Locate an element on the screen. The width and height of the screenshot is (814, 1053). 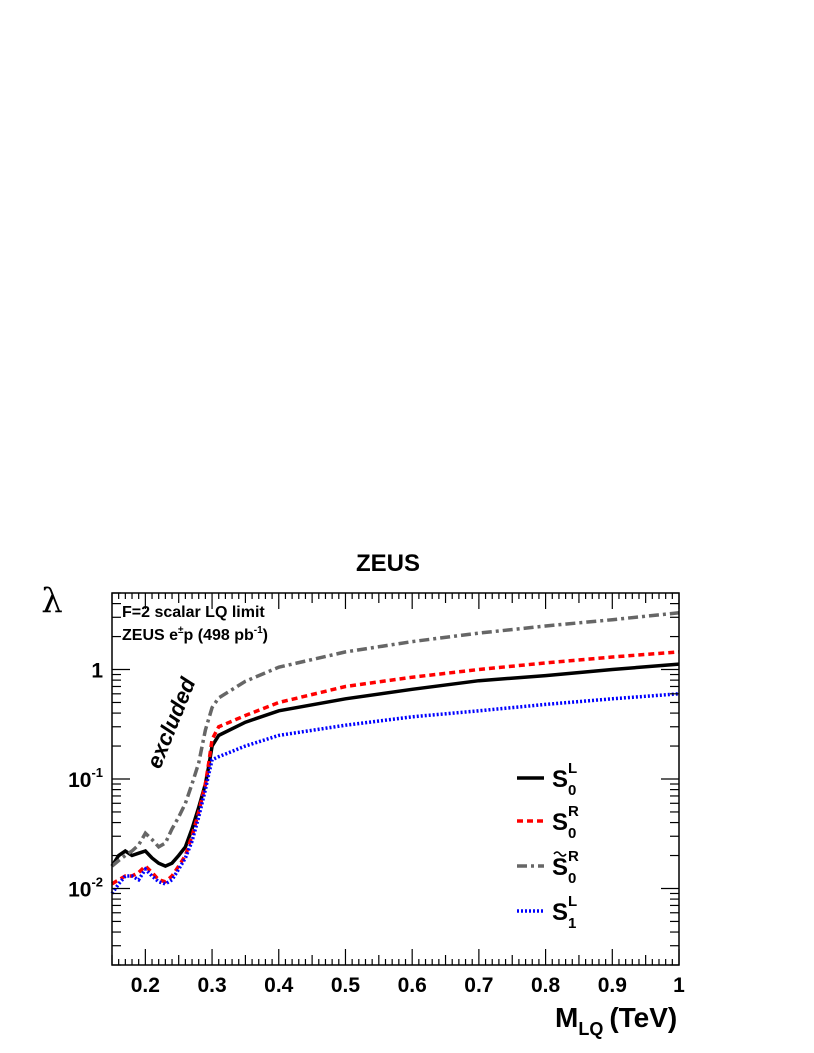
tilde-mark is located at coordinates (560, 854).